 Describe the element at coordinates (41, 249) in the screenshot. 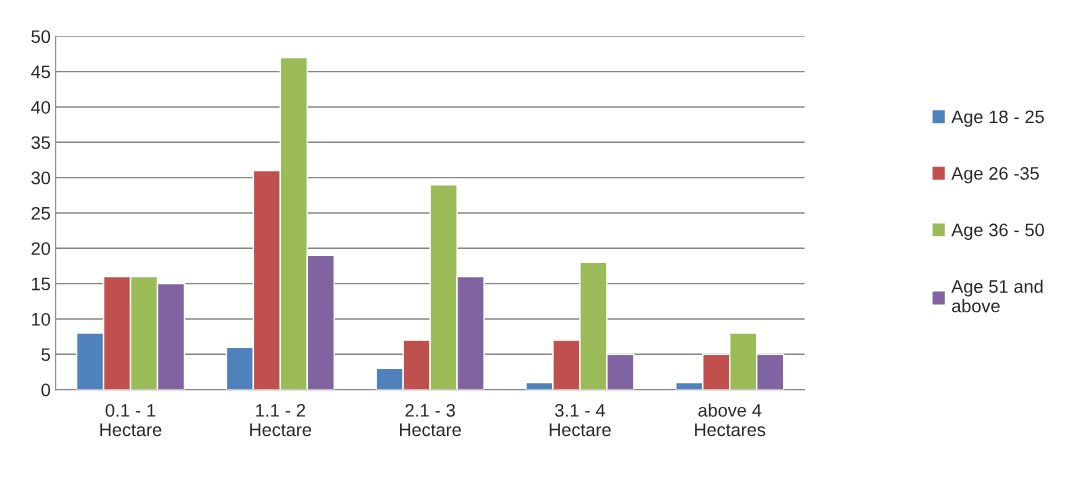

I see `y-tick-label: 20` at that location.